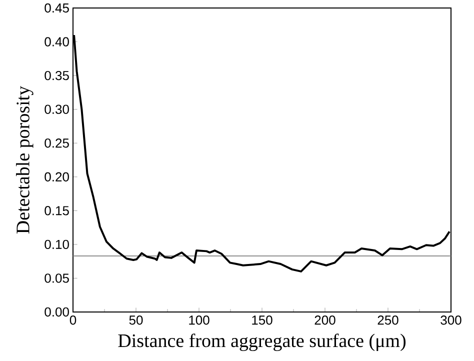 This screenshot has width=474, height=361. I want to click on y-tick-label: 0.10, so click(56, 245).